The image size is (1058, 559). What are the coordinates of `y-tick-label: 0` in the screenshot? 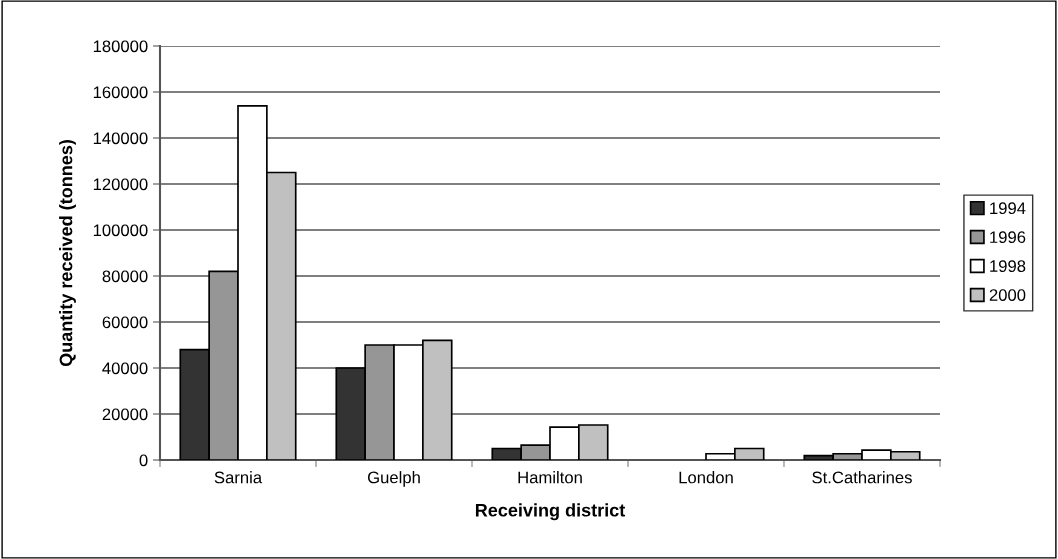 It's located at (143, 460).